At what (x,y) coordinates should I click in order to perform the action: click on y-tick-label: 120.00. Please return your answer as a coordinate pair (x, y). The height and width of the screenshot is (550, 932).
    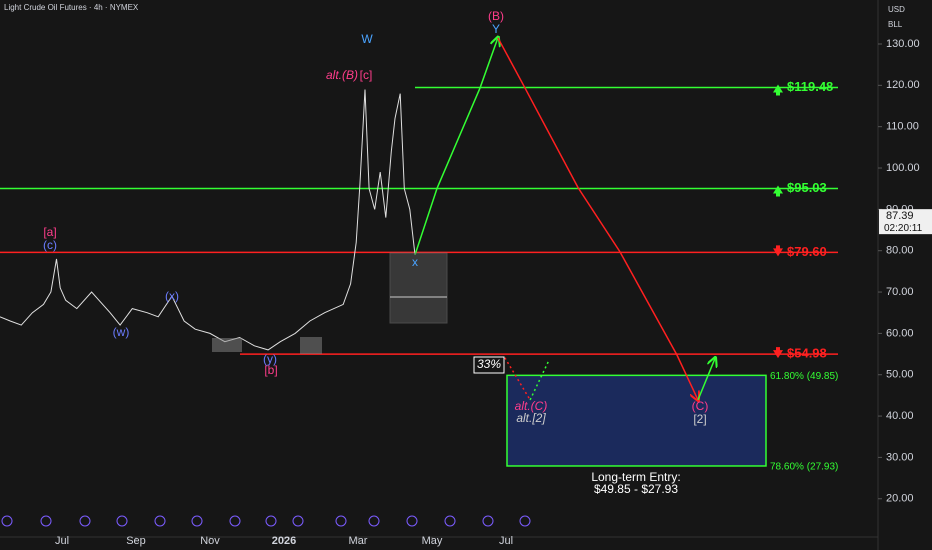
    Looking at the image, I should click on (903, 85).